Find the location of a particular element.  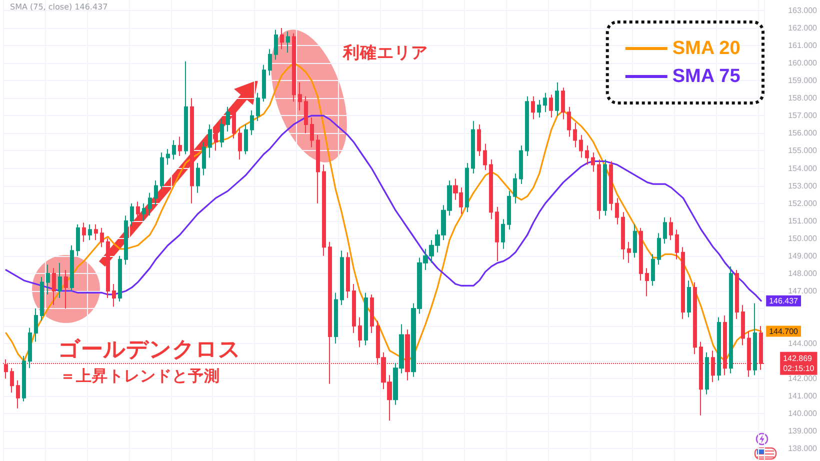

y-tick-label: 153.000 is located at coordinates (803, 185).